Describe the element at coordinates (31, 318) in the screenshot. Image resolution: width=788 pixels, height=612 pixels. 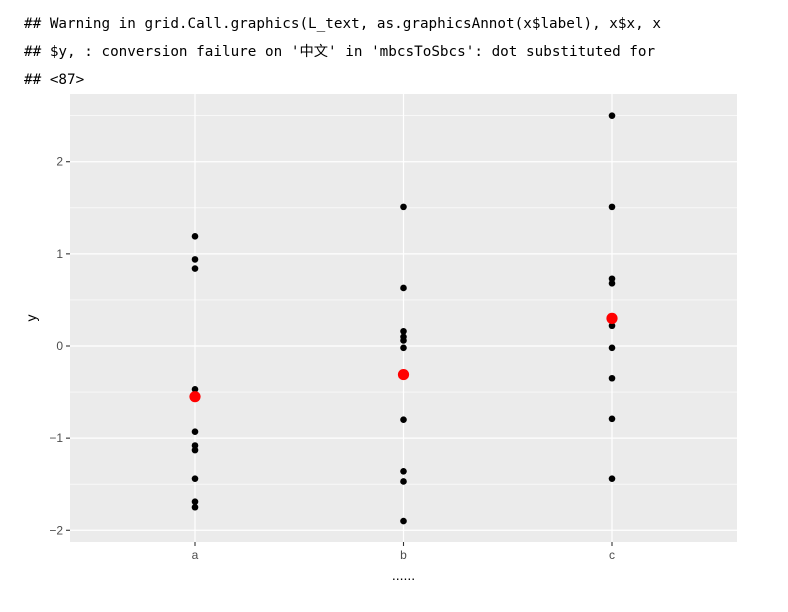
I see `y-axis-title: y` at that location.